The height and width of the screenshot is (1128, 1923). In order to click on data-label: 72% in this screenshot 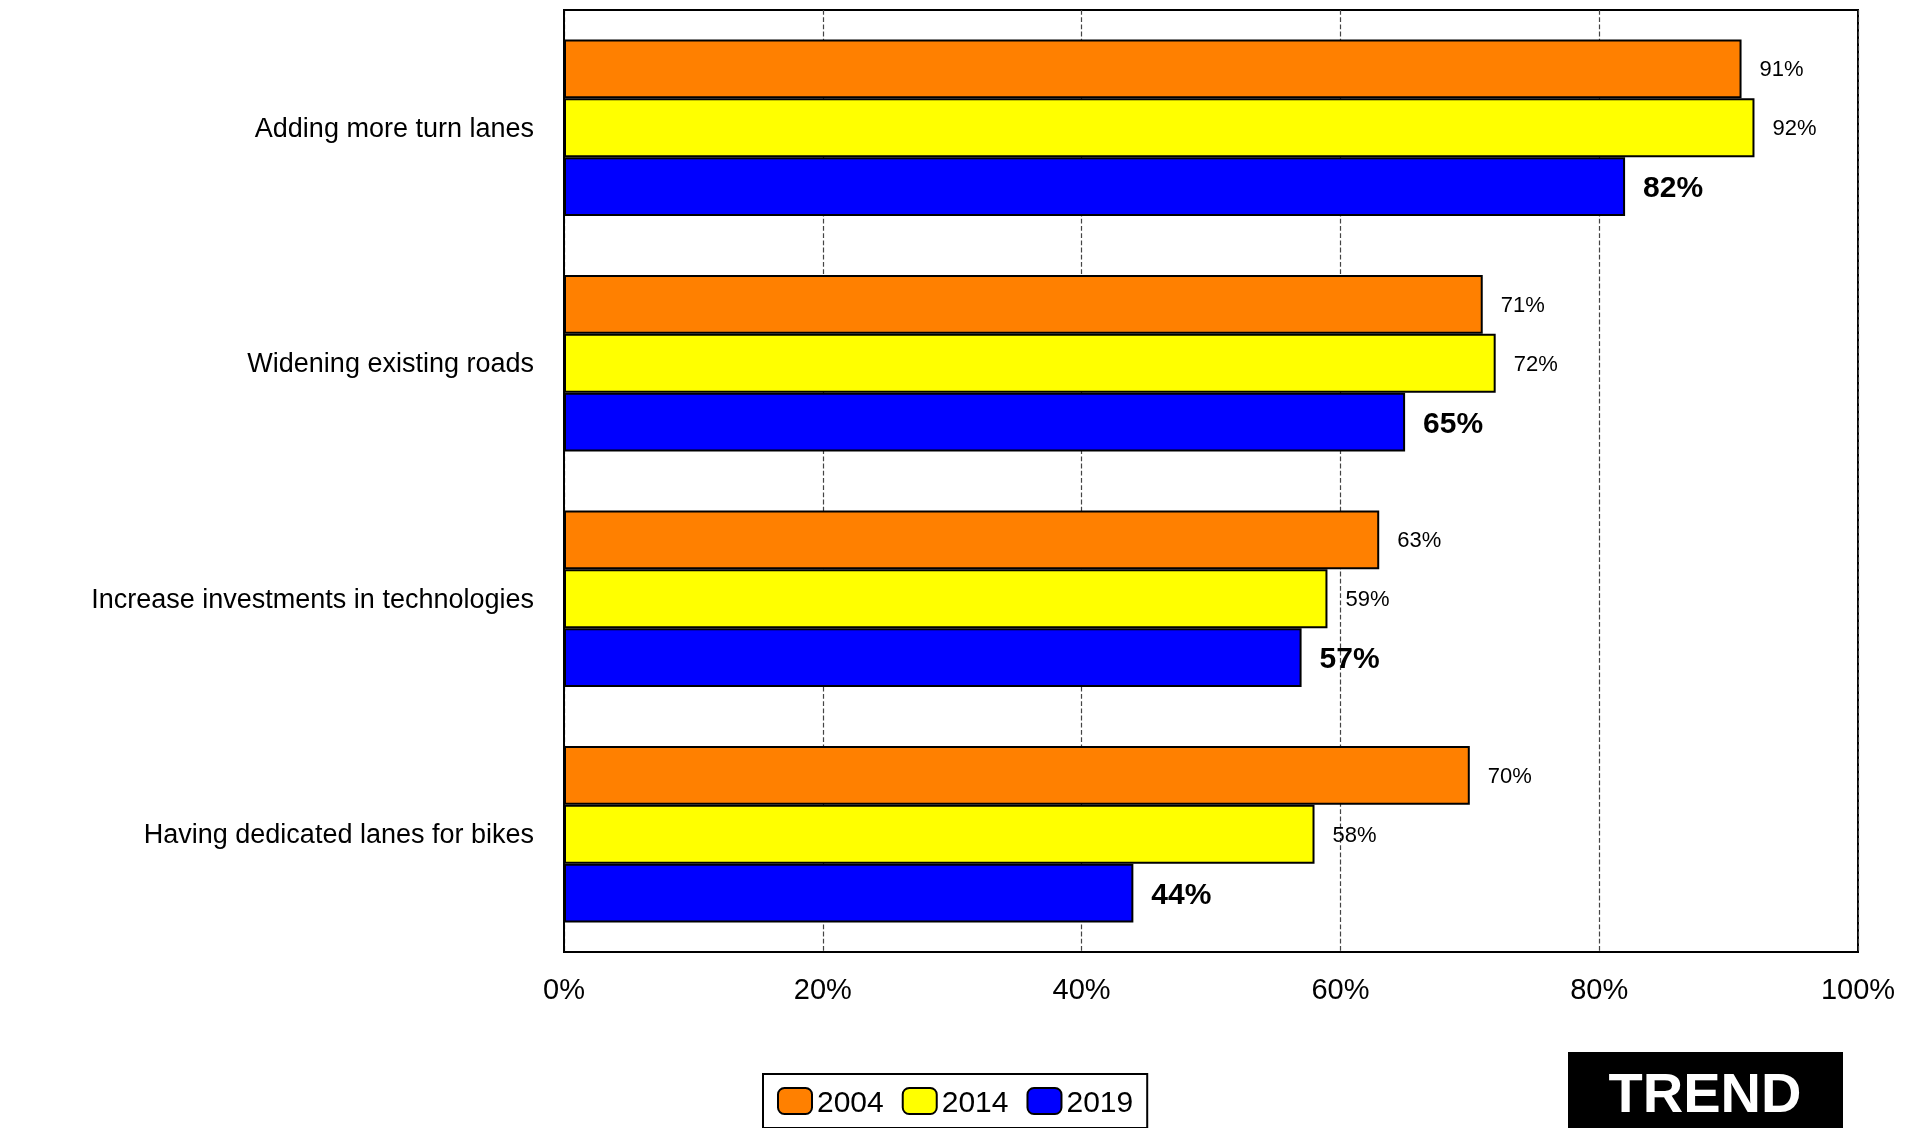, I will do `click(1535, 363)`.